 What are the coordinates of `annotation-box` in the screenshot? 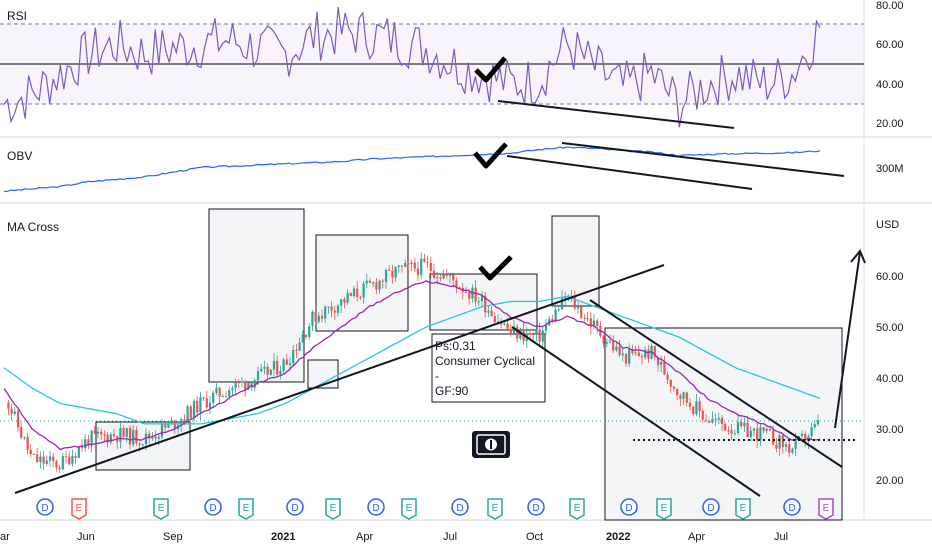 It's located at (488, 368).